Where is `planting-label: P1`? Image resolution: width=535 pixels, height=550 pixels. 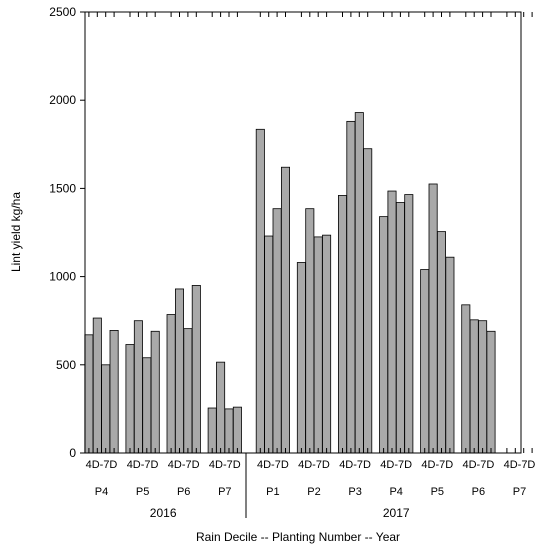 planting-label: P1 is located at coordinates (272, 492).